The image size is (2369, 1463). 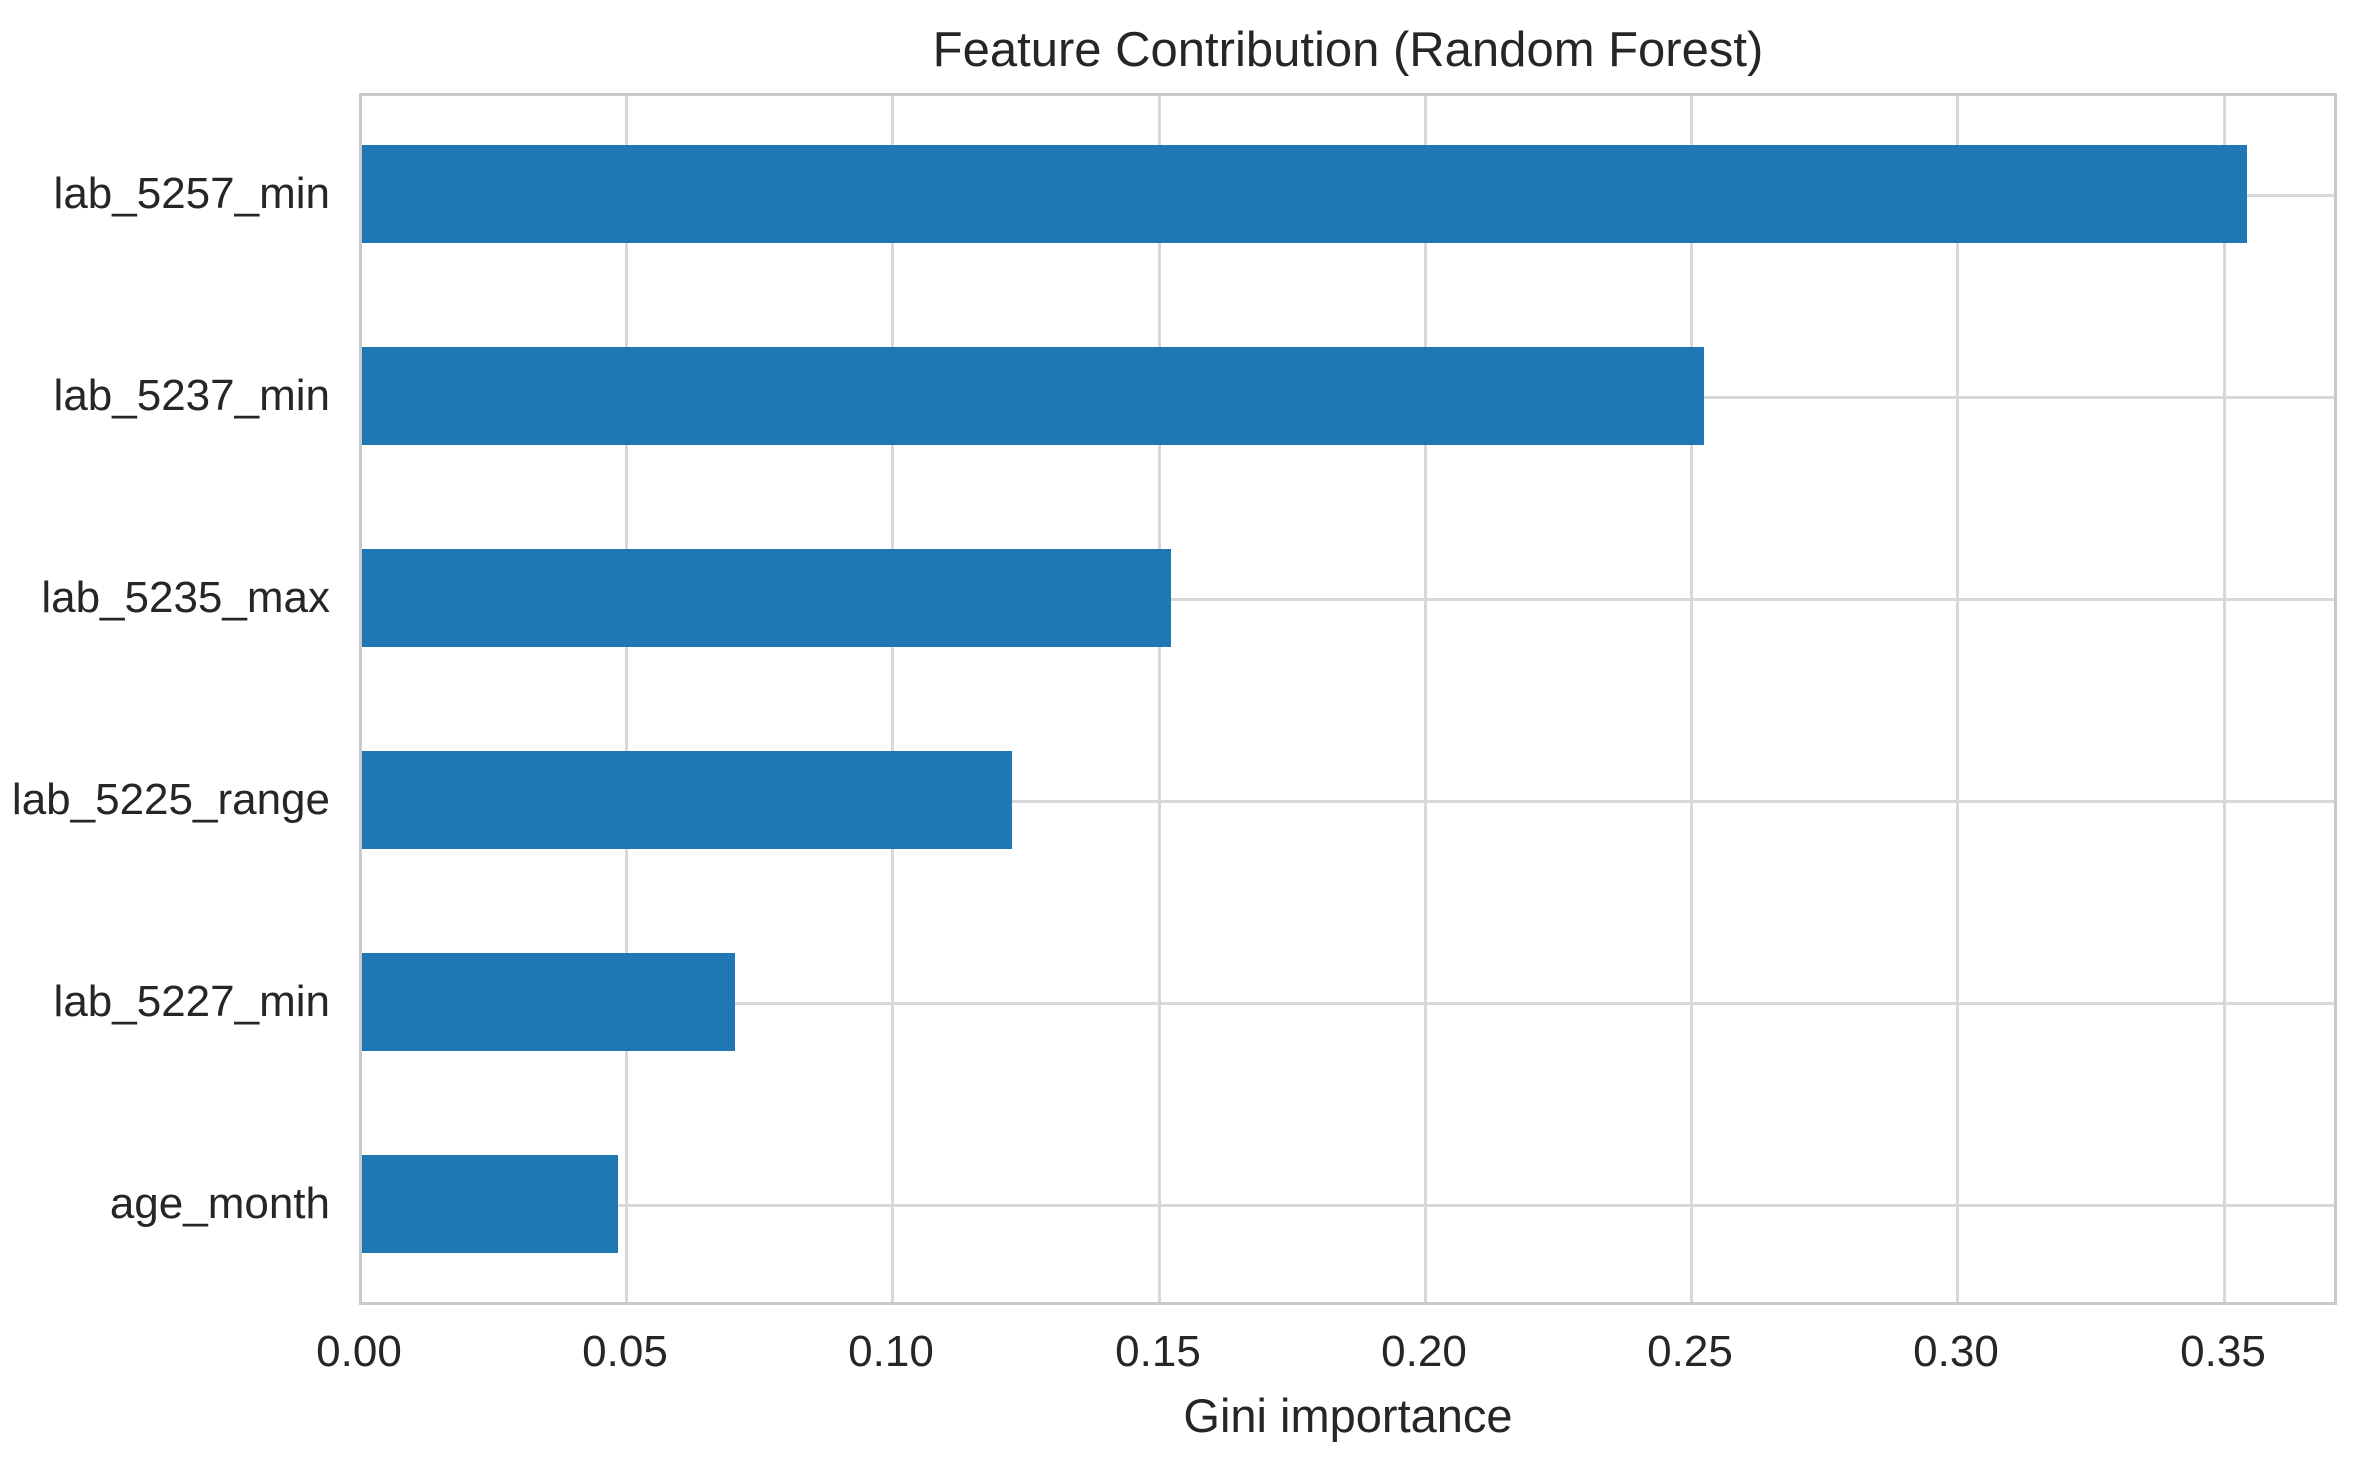 I want to click on x-tick-label: 0.30, so click(x=1956, y=1351).